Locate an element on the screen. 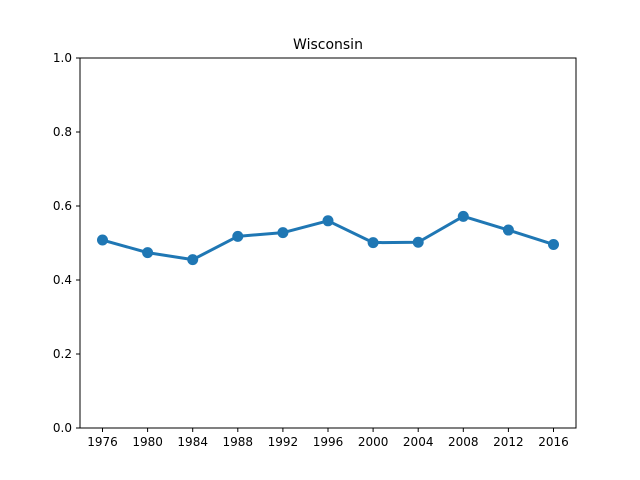  y-tick-label: 1.0 is located at coordinates (62, 58).